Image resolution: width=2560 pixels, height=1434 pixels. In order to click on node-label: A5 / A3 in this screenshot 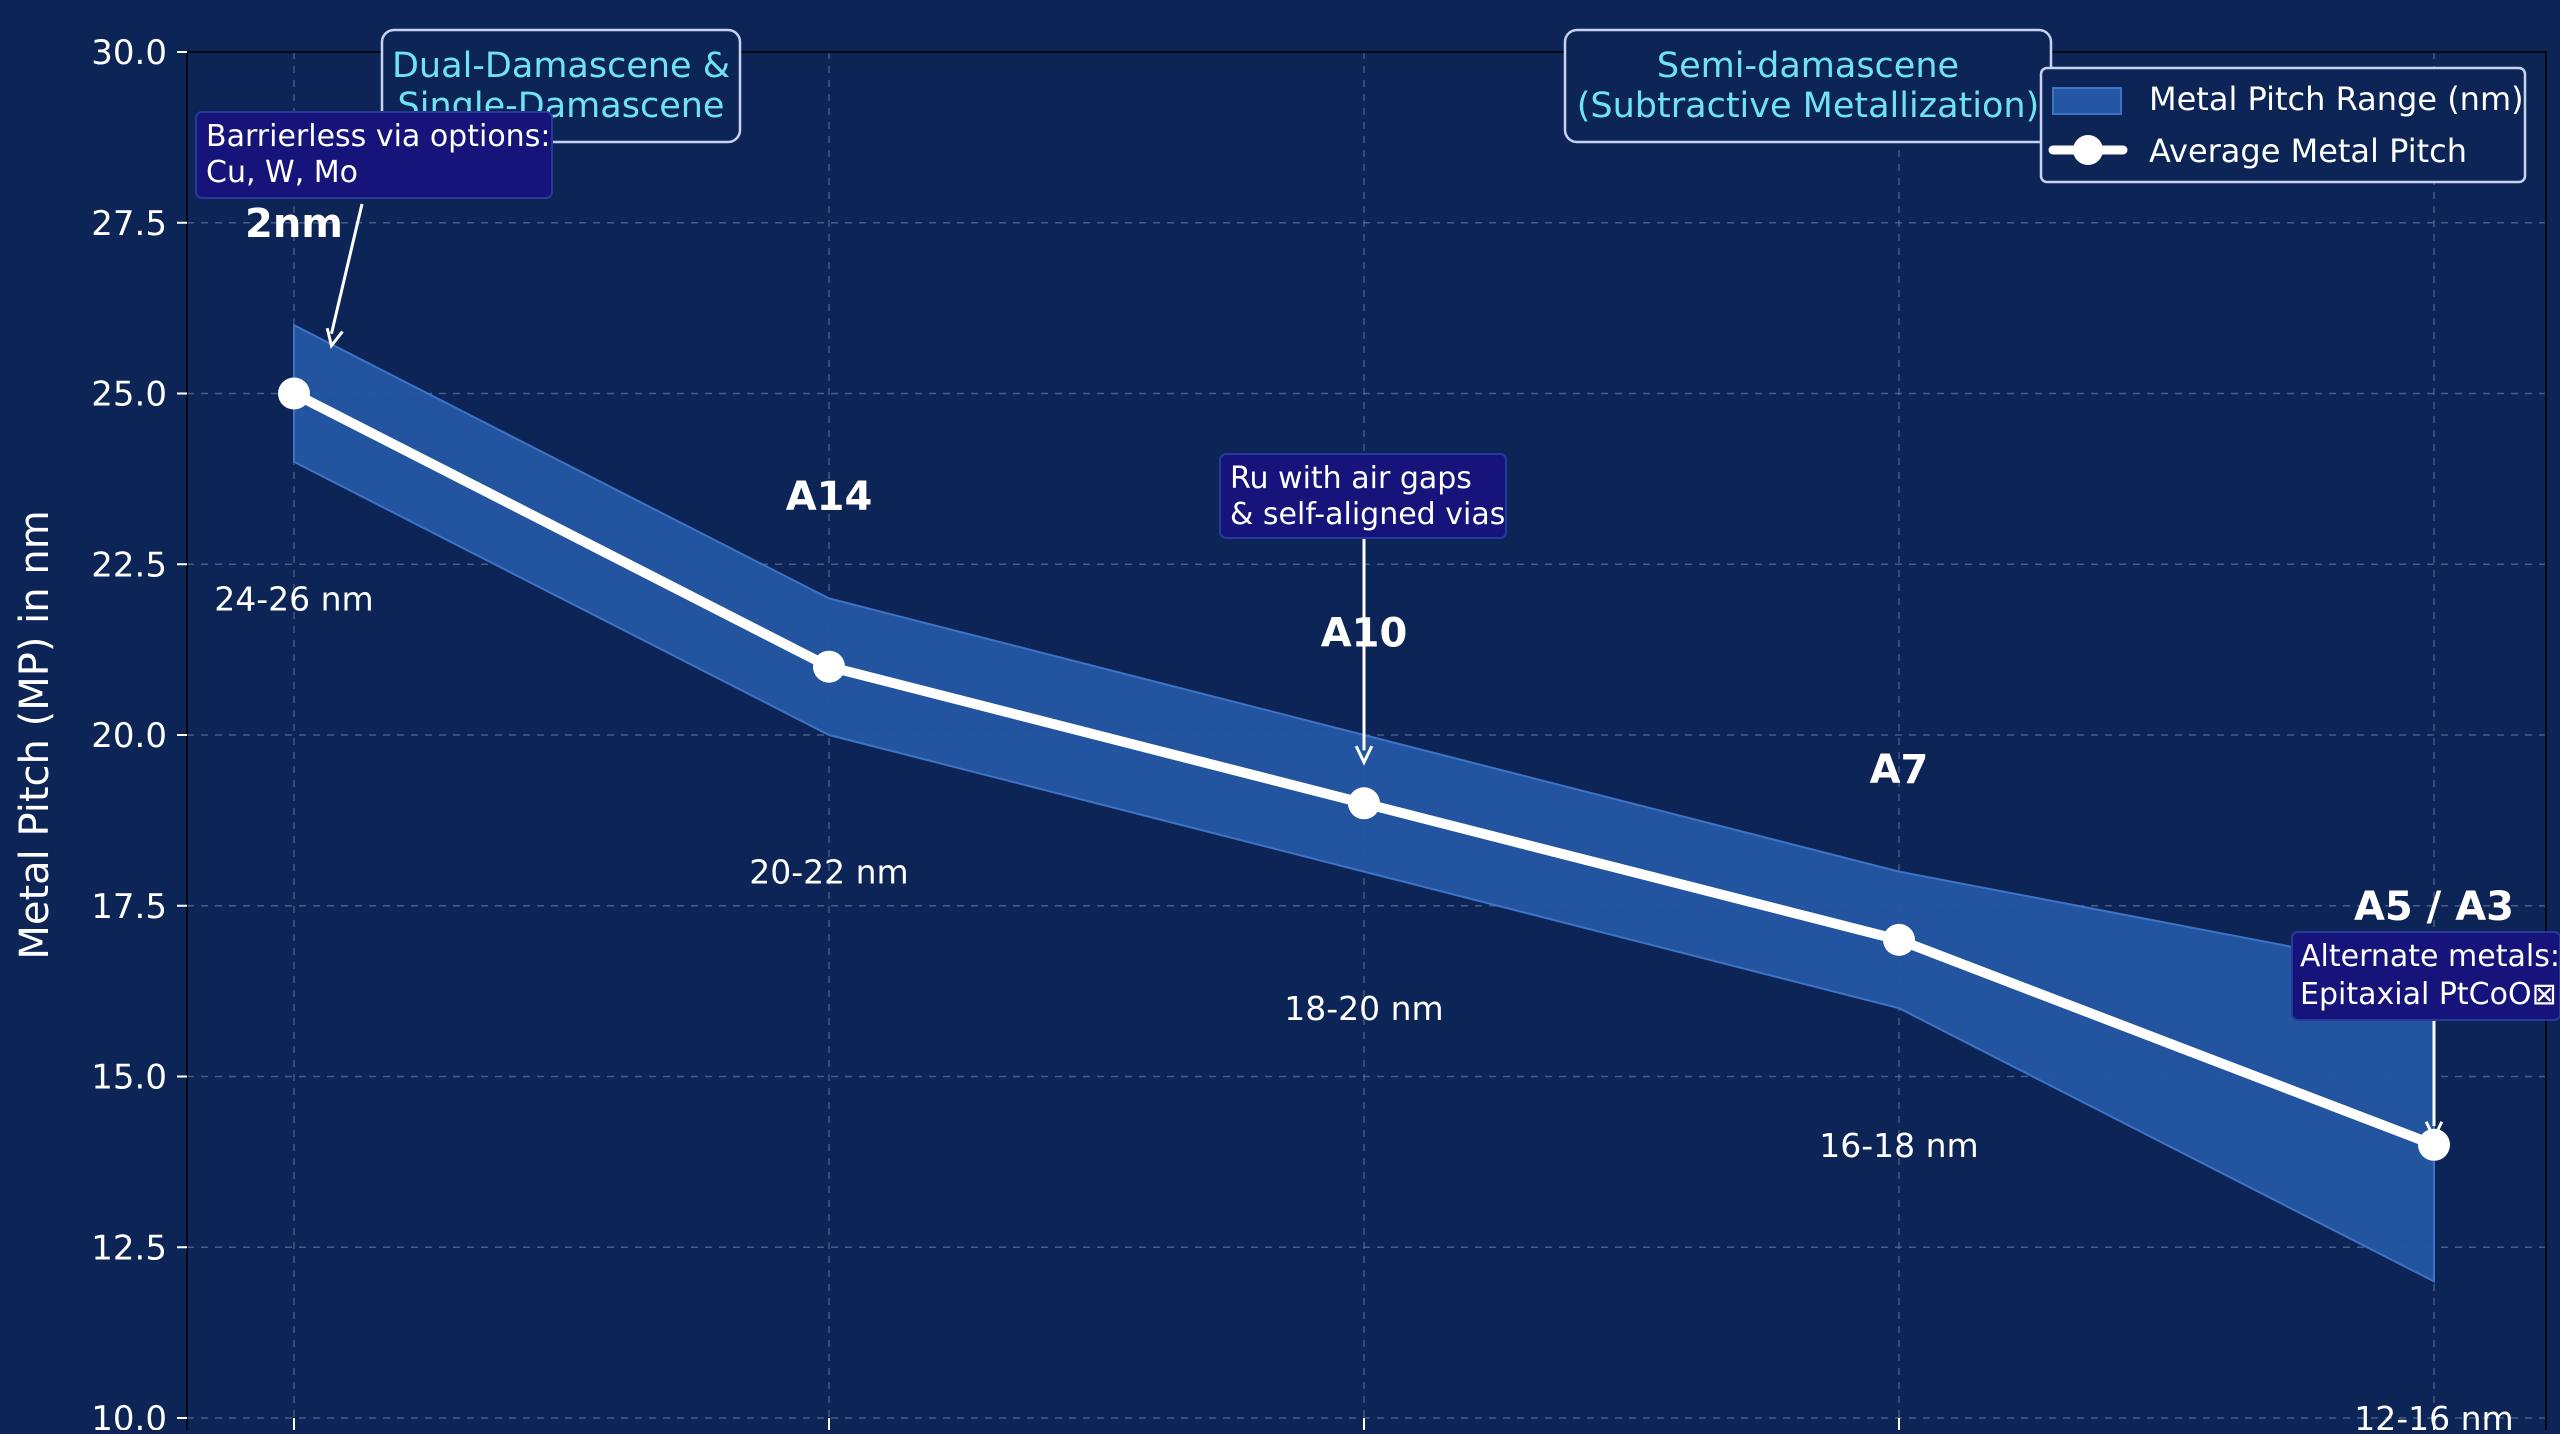, I will do `click(2434, 907)`.